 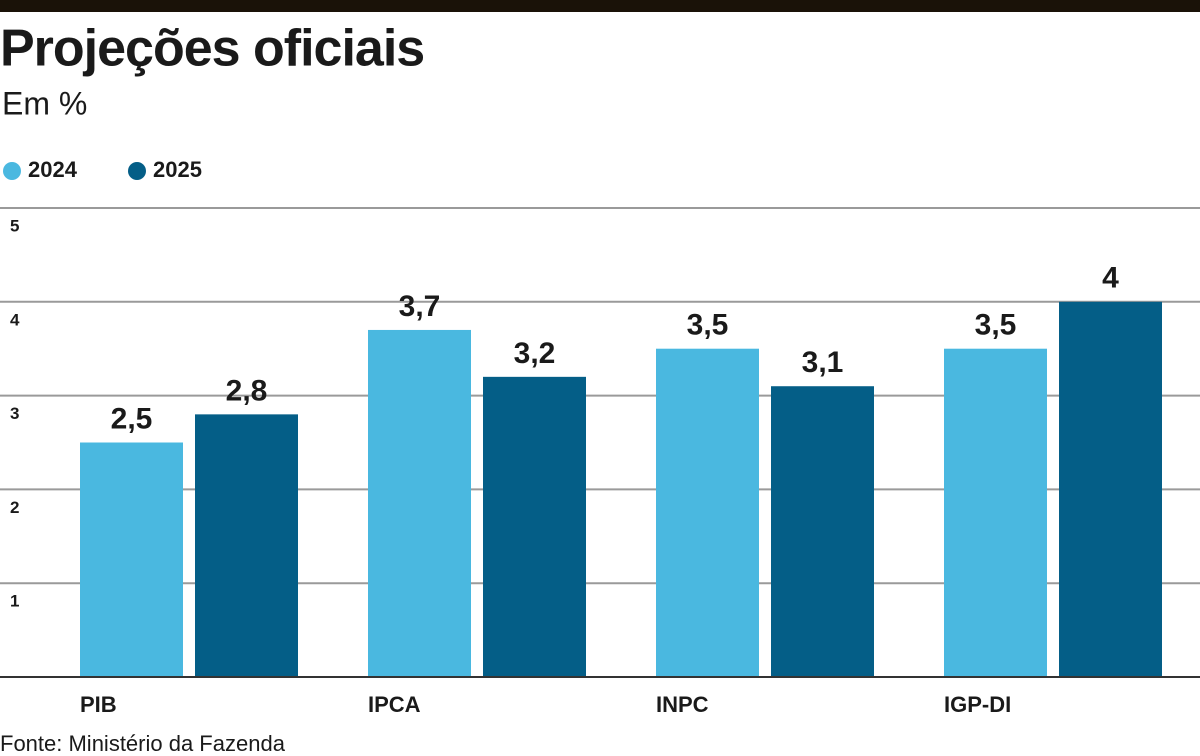 What do you see at coordinates (44, 103) in the screenshot?
I see `chart-subtitle: Em %` at bounding box center [44, 103].